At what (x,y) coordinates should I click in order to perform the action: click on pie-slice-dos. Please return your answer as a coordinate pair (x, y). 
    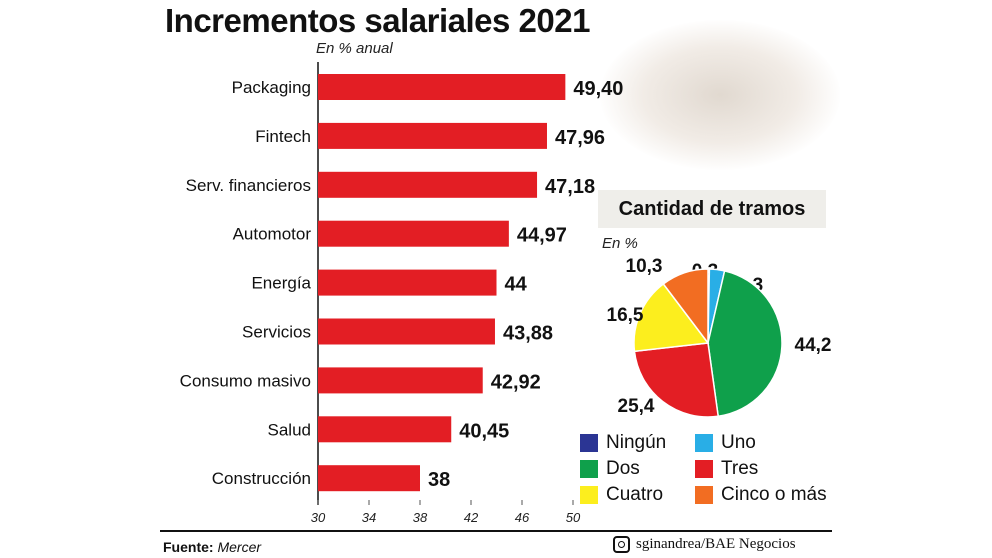
    Looking at the image, I should click on (745, 343).